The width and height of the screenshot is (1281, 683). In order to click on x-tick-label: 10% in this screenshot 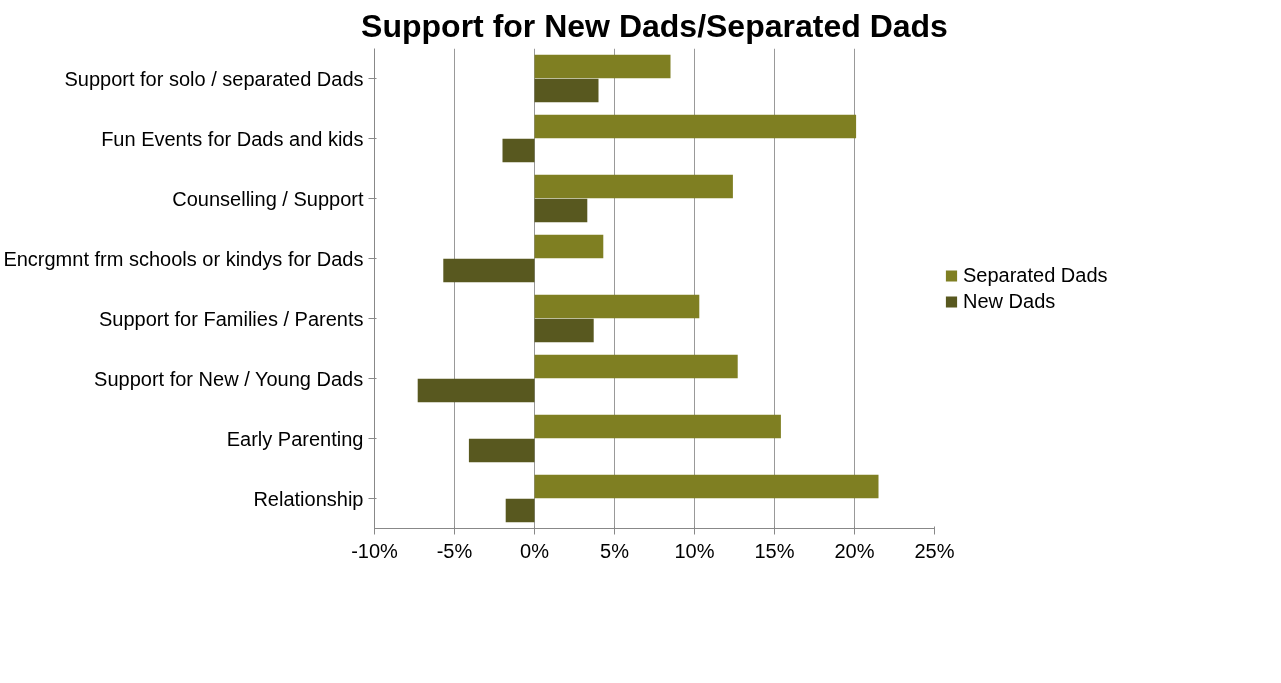, I will do `click(694, 550)`.